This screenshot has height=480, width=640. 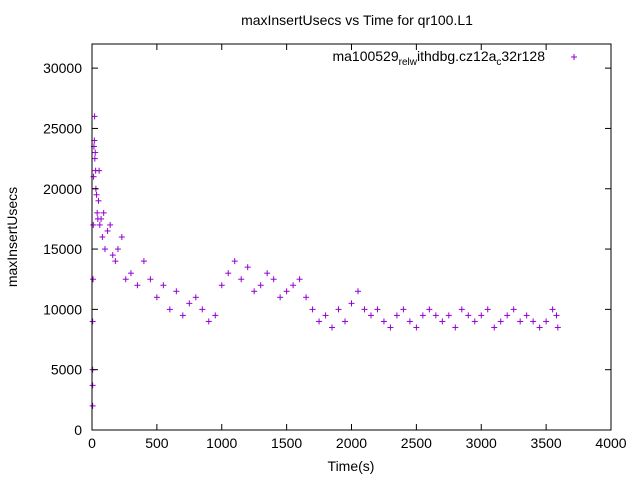 What do you see at coordinates (157, 443) in the screenshot?
I see `x-tick-label: 500` at bounding box center [157, 443].